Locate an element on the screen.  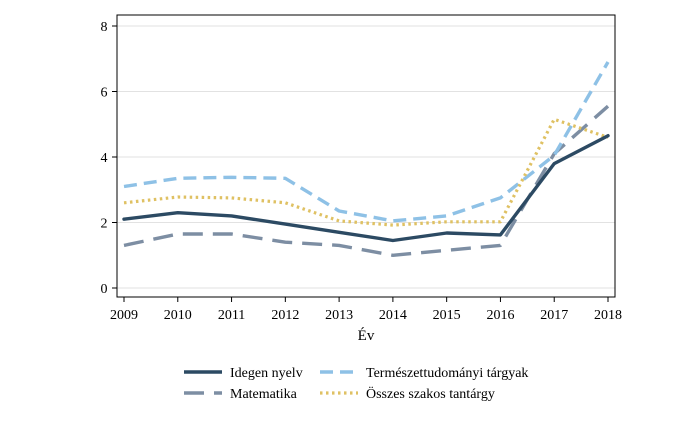
x-tick-label: 2013 is located at coordinates (339, 315).